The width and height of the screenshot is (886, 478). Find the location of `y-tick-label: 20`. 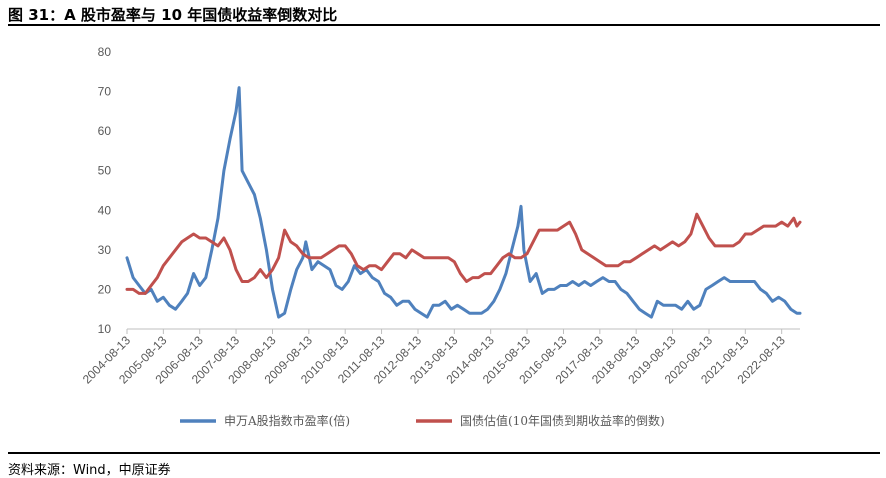

y-tick-label: 20 is located at coordinates (105, 289).